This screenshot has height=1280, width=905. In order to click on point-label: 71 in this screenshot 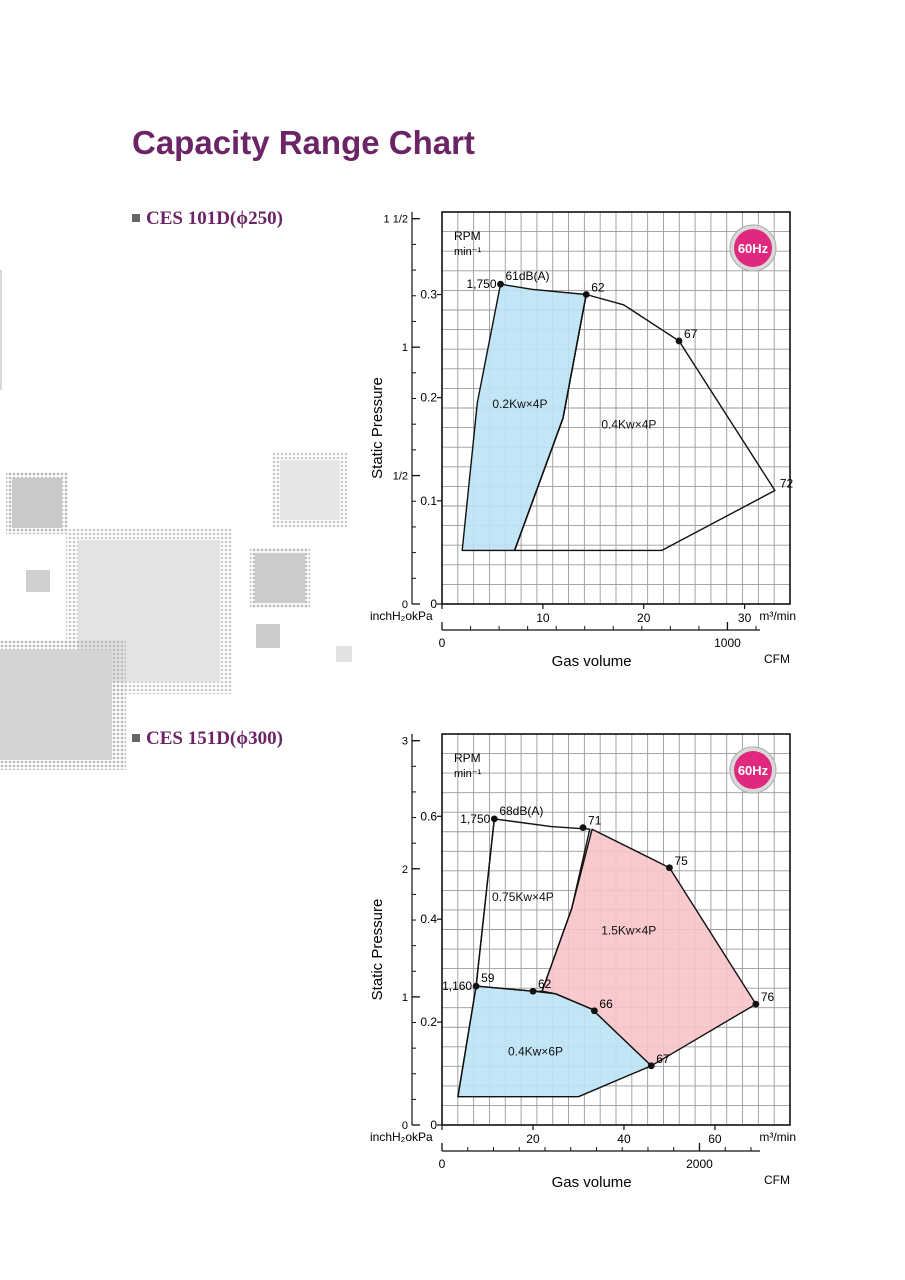, I will do `click(595, 821)`.